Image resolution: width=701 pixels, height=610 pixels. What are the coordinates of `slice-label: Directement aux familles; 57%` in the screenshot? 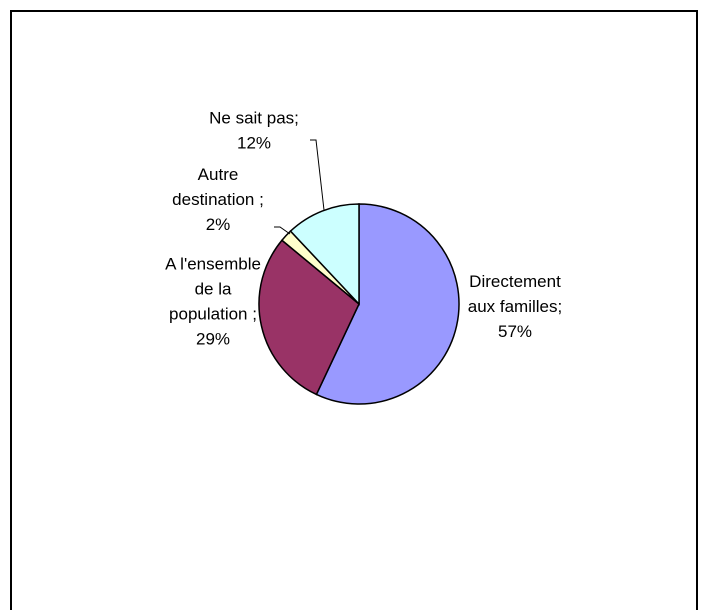 It's located at (515, 306).